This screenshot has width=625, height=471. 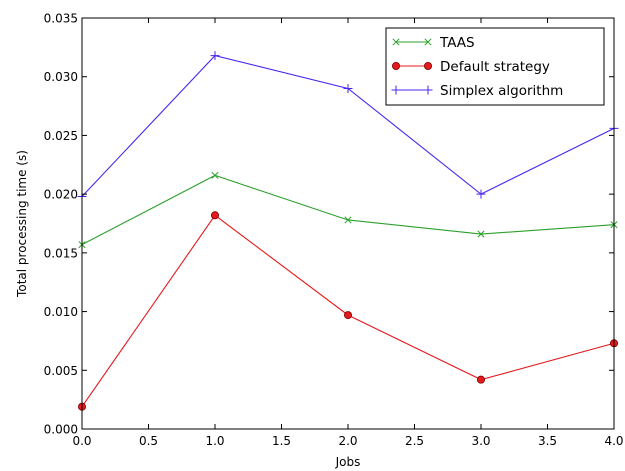 What do you see at coordinates (396, 42) in the screenshot?
I see `legend-marker-taas-start` at bounding box center [396, 42].